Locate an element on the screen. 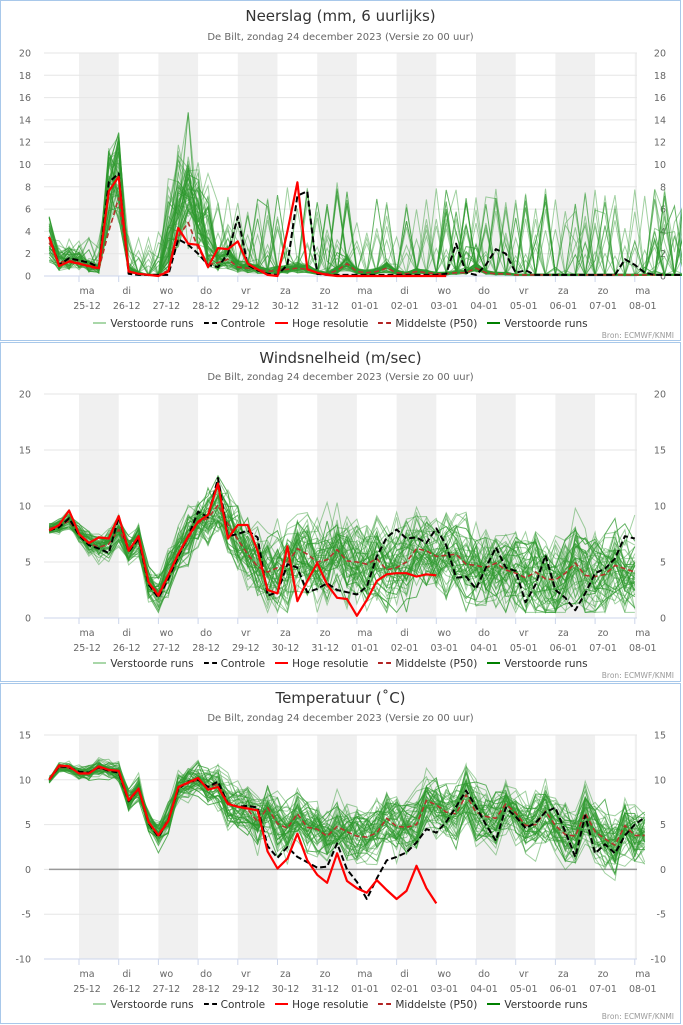 The width and height of the screenshot is (683, 1025). x-tick-date: 05-01 is located at coordinates (524, 306).